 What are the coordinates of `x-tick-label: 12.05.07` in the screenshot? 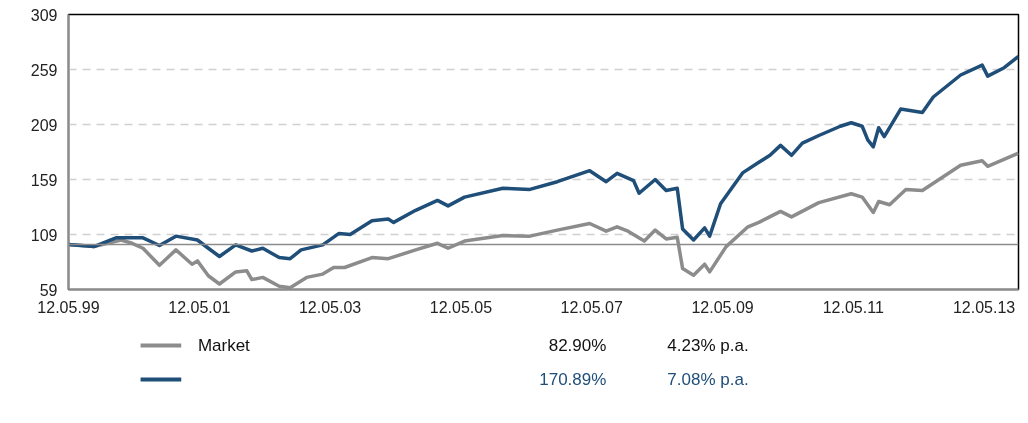 It's located at (591, 307).